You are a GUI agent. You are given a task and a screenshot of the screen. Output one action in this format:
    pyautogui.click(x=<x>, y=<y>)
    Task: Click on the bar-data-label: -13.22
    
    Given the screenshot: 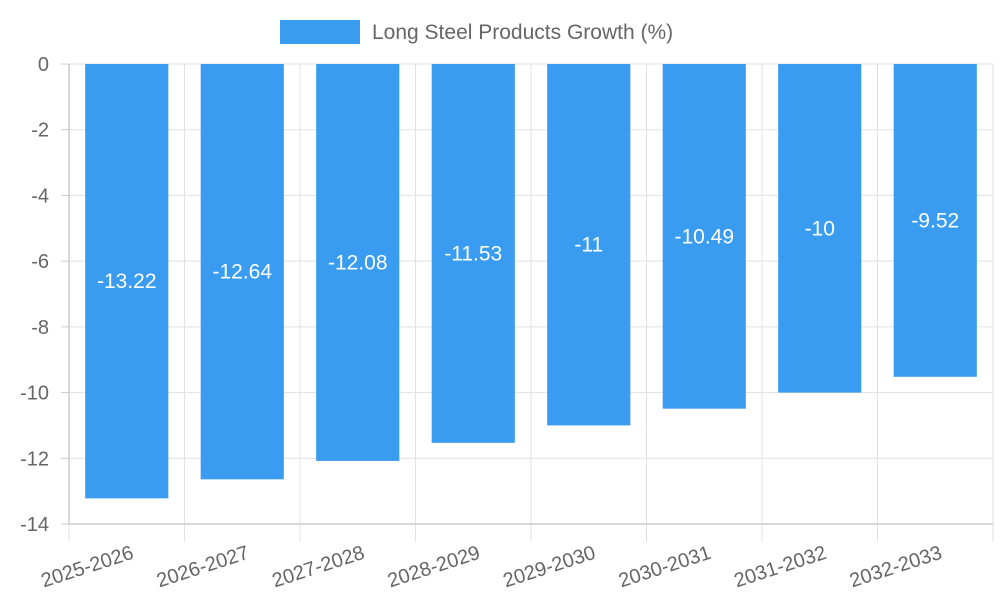 What is the action you would take?
    pyautogui.click(x=127, y=281)
    